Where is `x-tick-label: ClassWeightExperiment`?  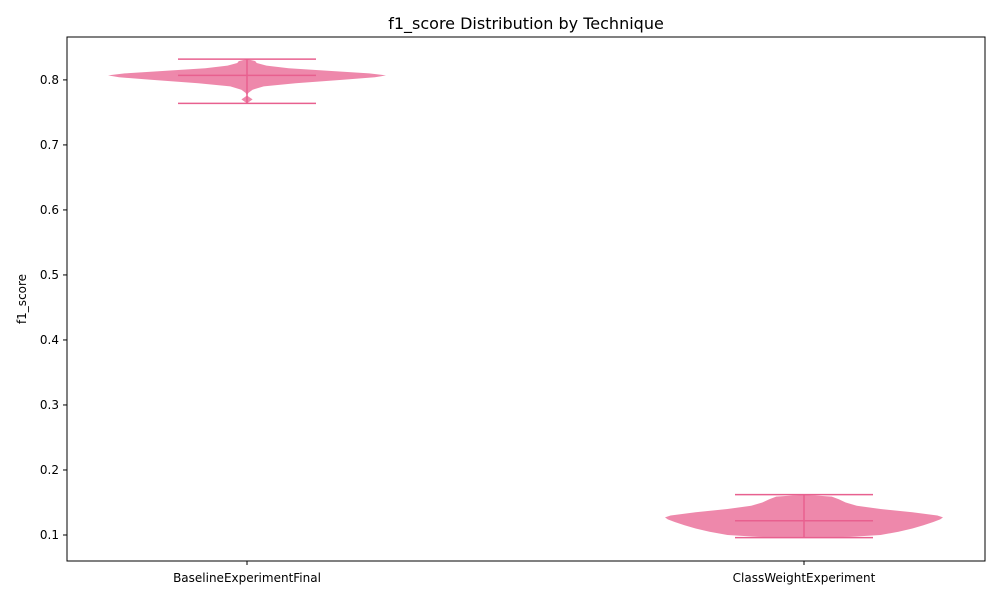
x-tick-label: ClassWeightExperiment is located at coordinates (804, 578).